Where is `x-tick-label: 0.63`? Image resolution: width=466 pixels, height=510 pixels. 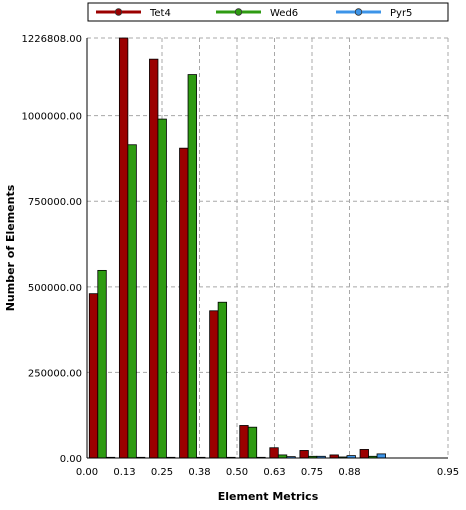 x-tick-label: 0.63 is located at coordinates (274, 472).